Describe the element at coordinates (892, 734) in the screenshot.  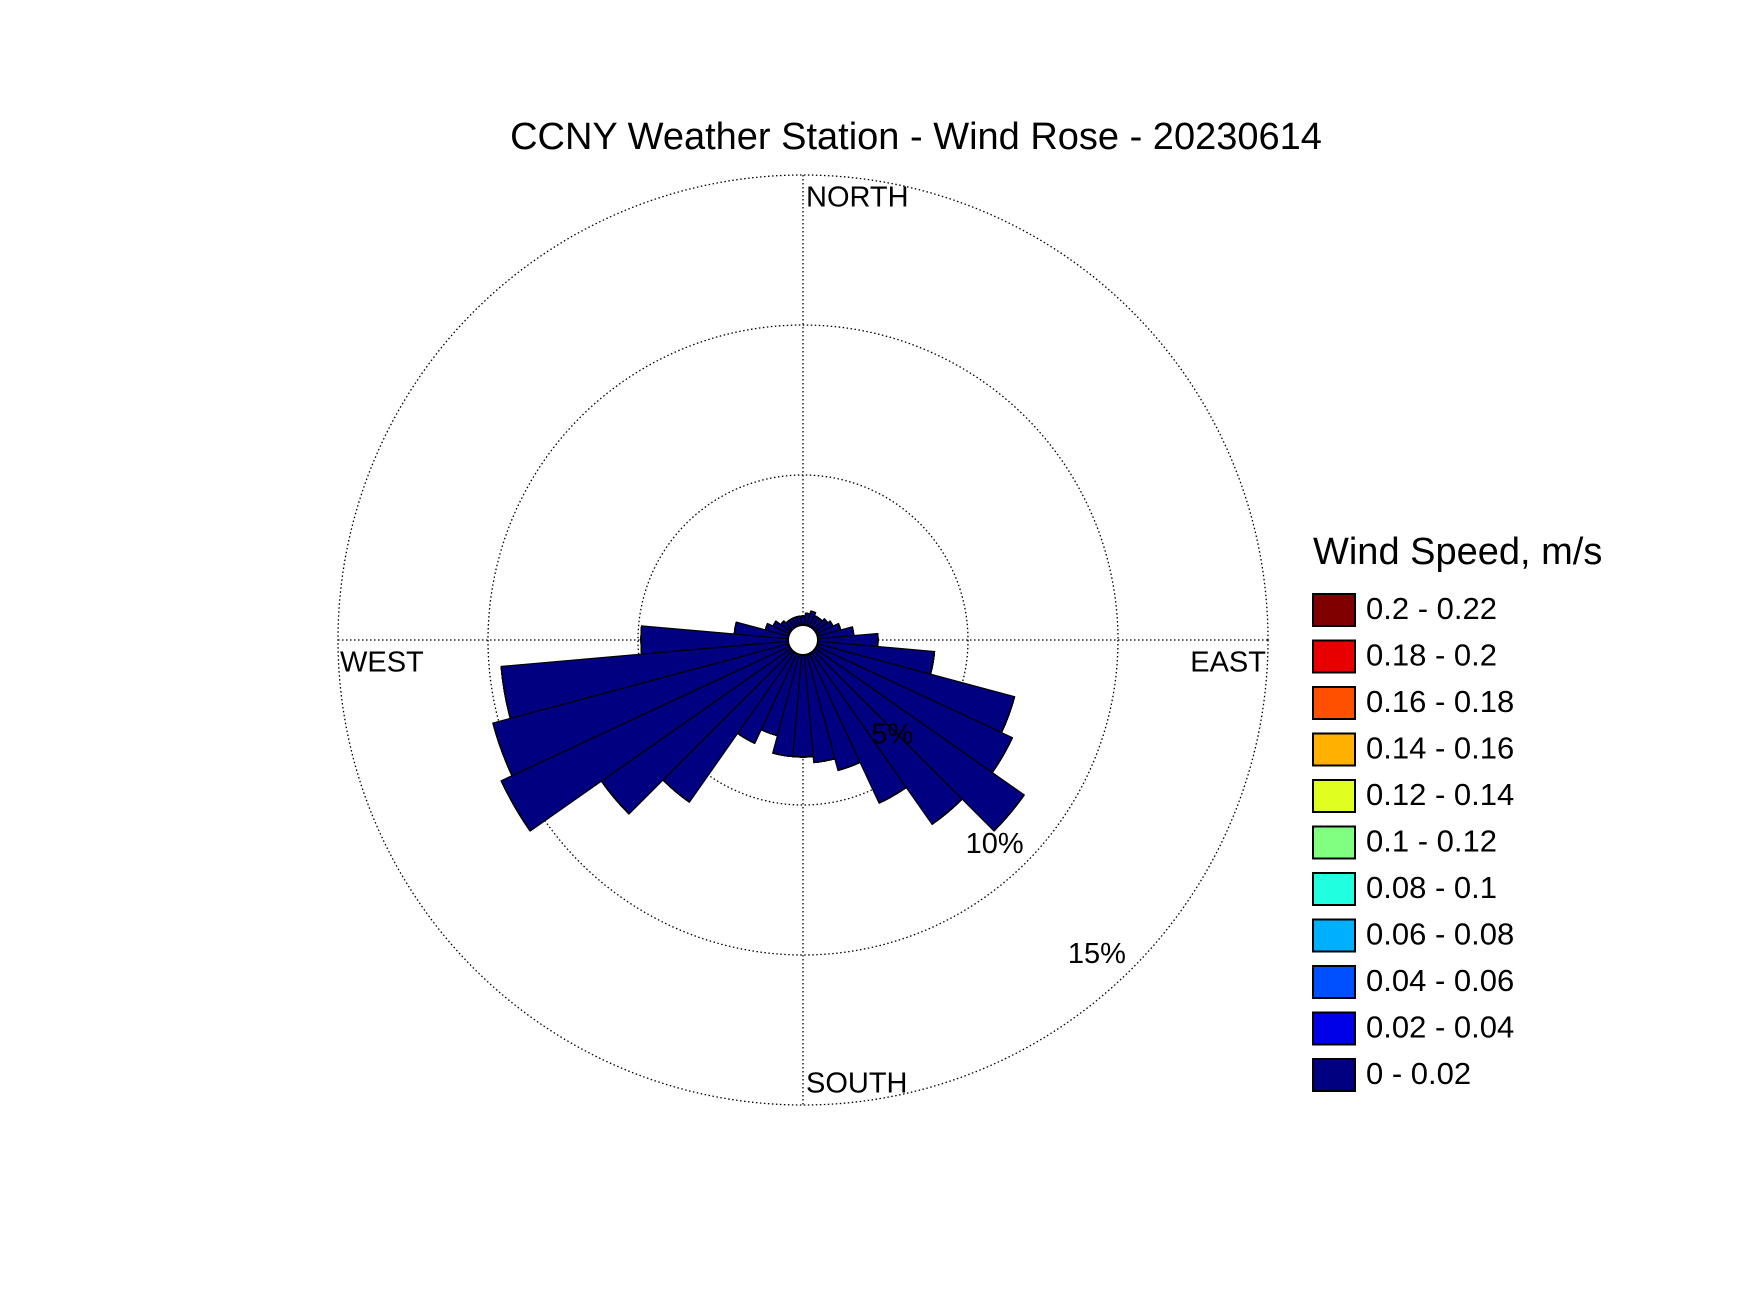
I see `r-tick-label: 5%` at that location.